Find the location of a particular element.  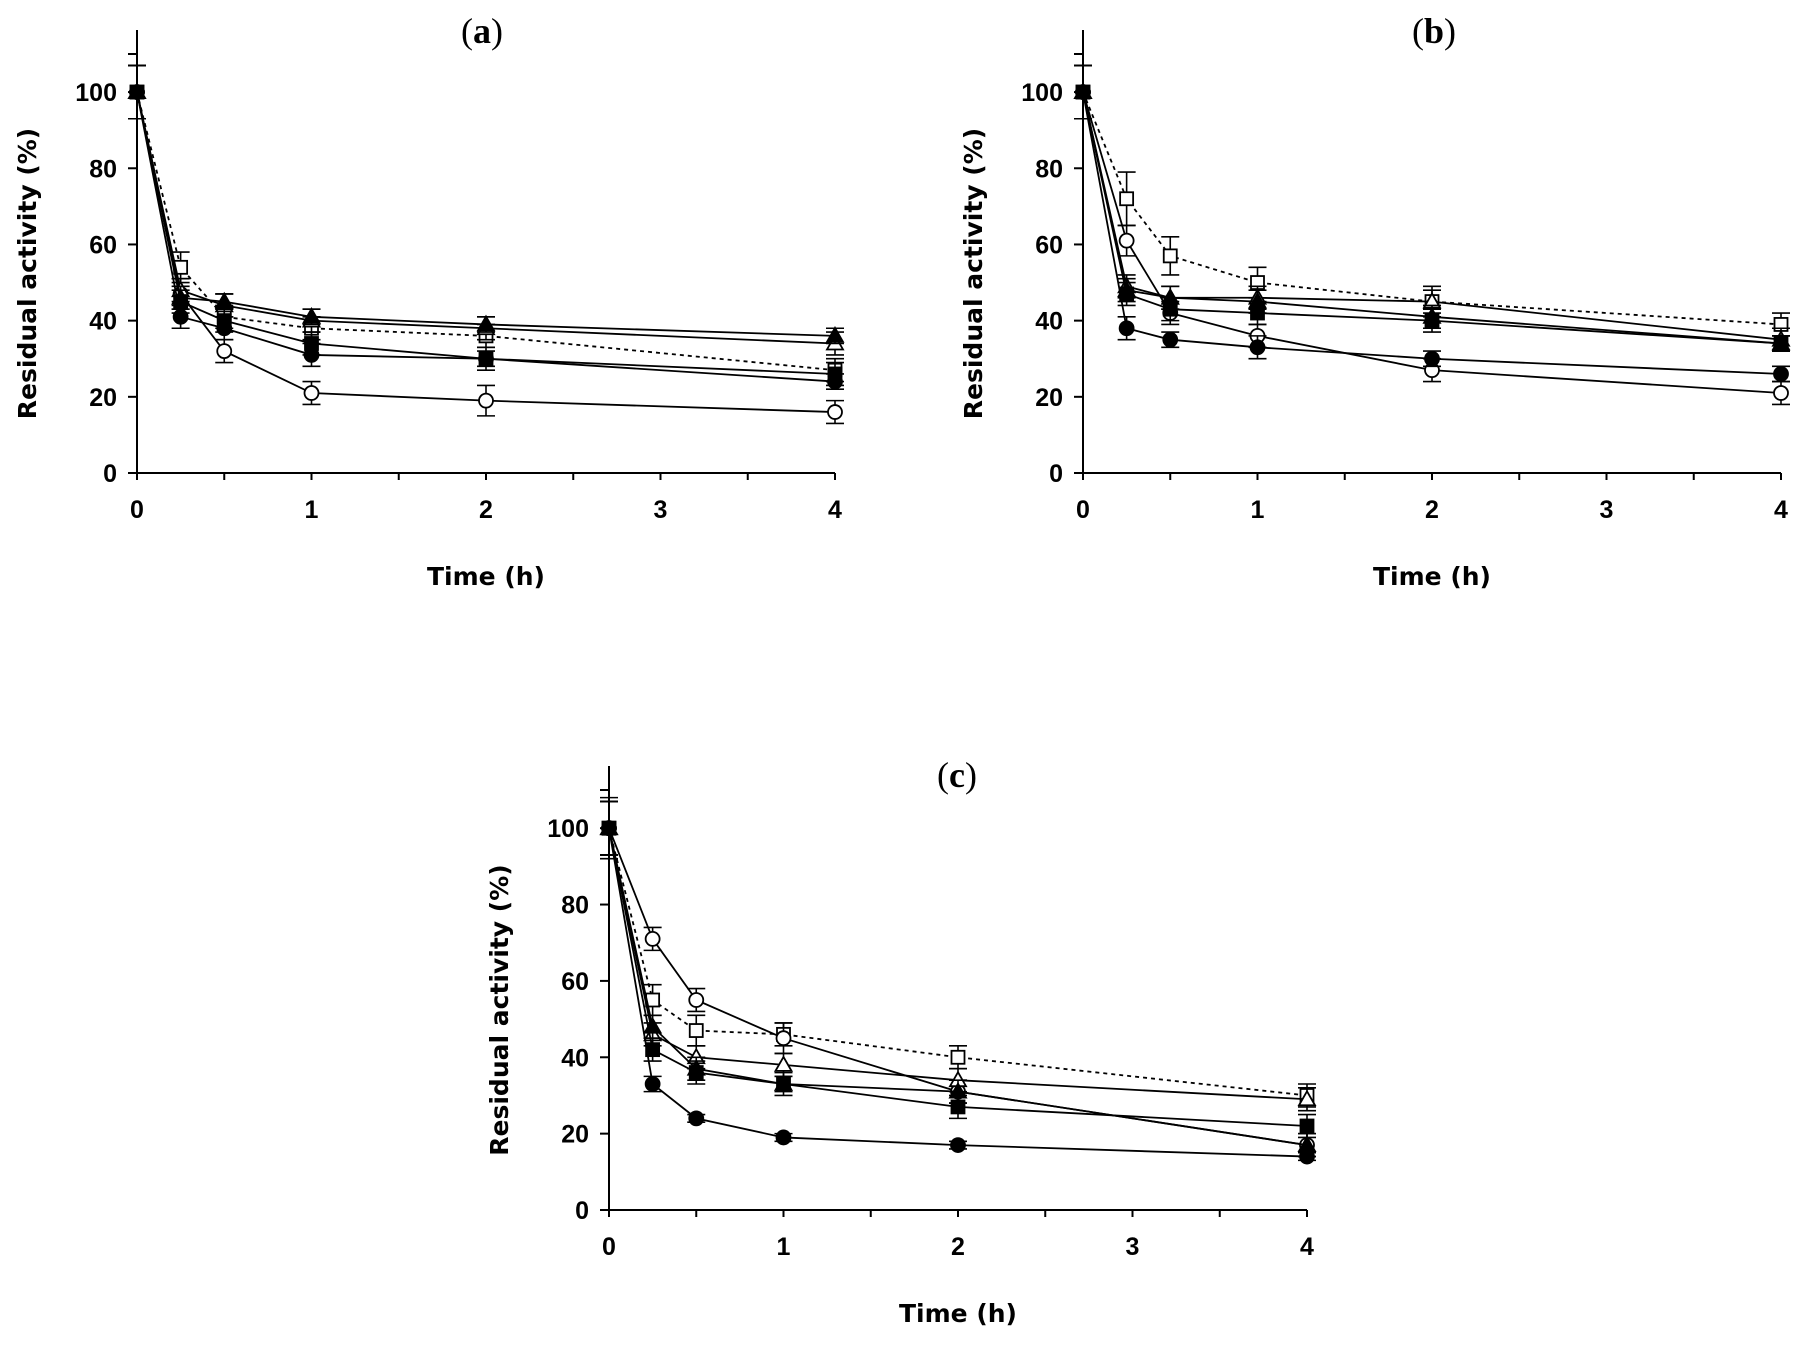

series-filled-circle is located at coordinates (1432, 223).